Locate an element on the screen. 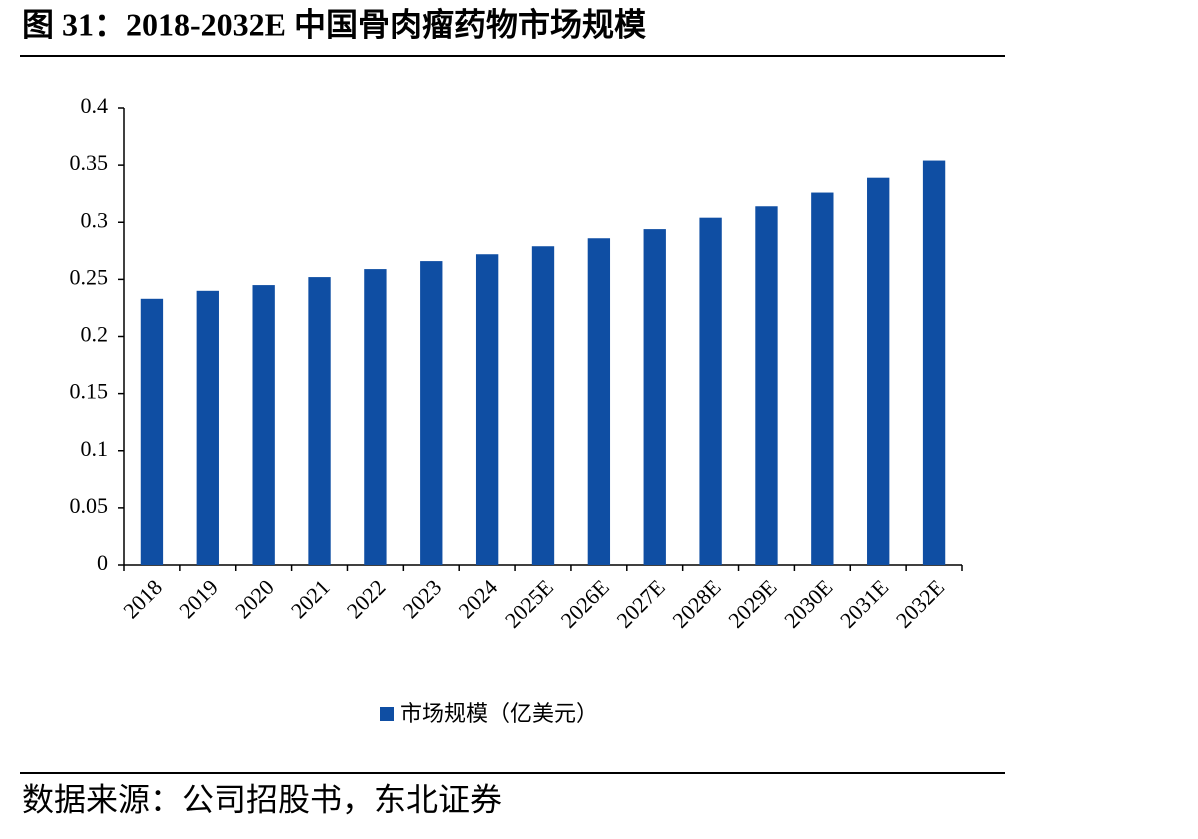 This screenshot has height=839, width=1198. source-note: 数据来源：公司招股书，东北证券 is located at coordinates (262, 799).